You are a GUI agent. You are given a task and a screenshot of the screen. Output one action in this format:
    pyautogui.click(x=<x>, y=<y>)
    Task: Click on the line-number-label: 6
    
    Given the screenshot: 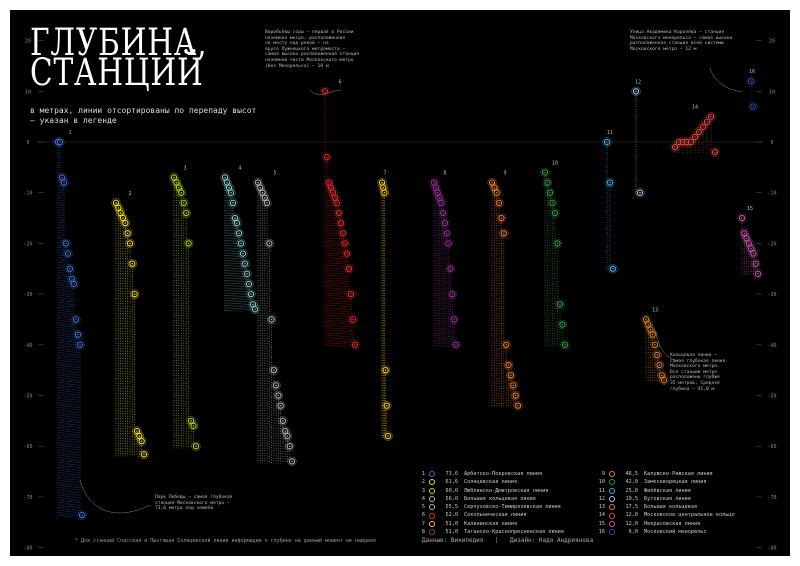 What is the action you would take?
    pyautogui.click(x=339, y=82)
    